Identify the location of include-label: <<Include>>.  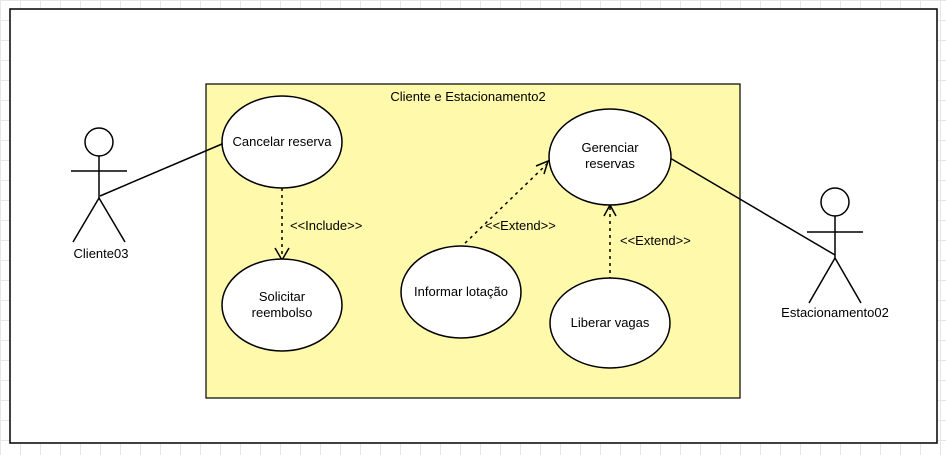
(326, 225).